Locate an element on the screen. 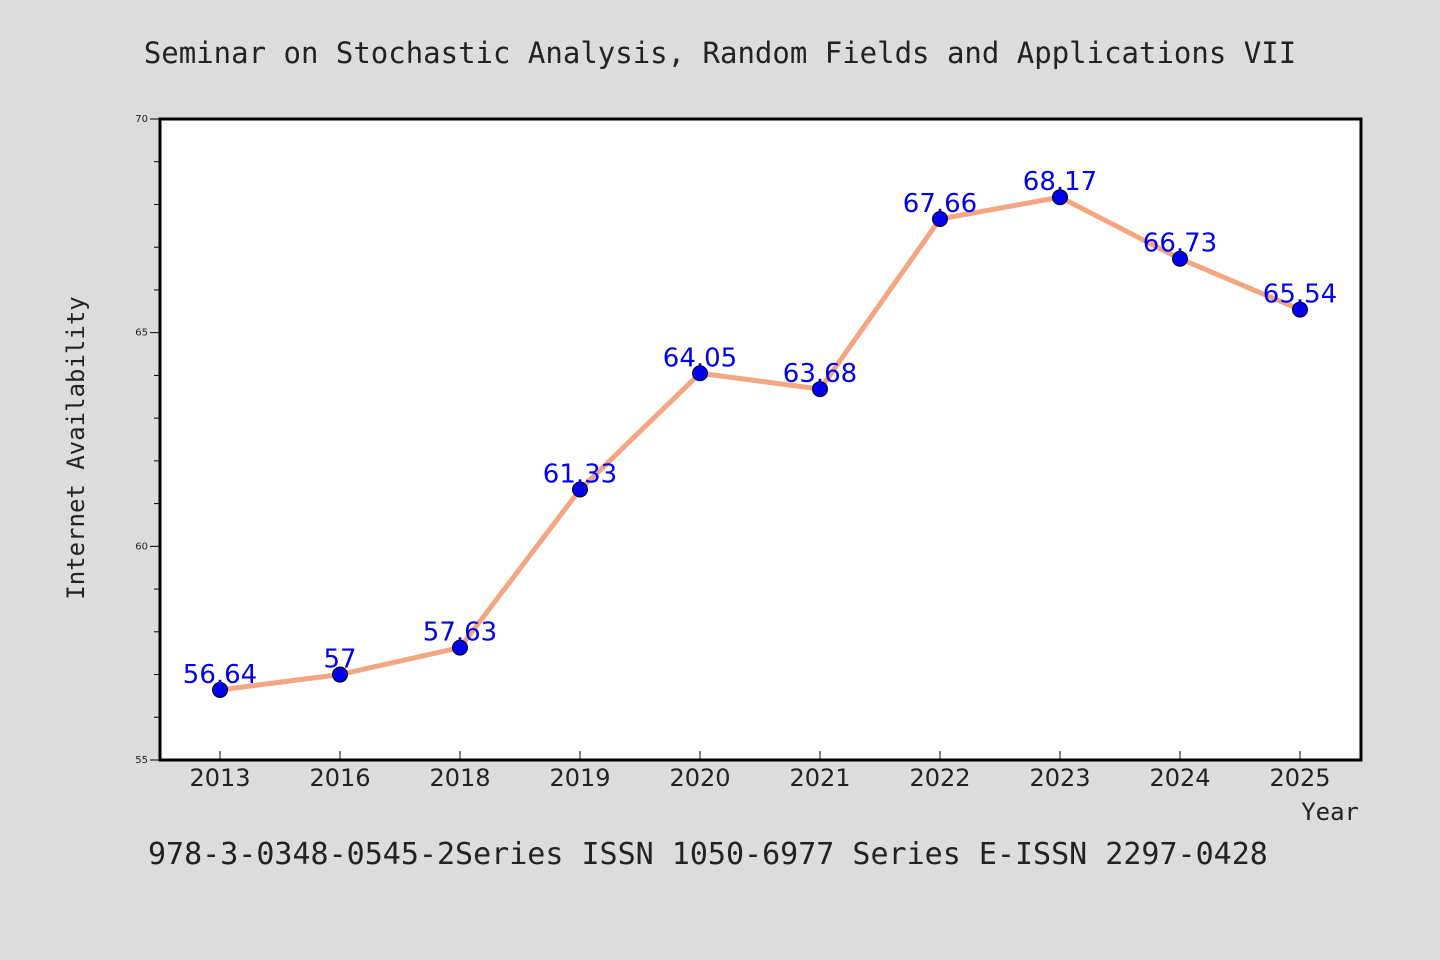 The image size is (1440, 960). y-axis-label: Internet Availability is located at coordinates (76, 447).